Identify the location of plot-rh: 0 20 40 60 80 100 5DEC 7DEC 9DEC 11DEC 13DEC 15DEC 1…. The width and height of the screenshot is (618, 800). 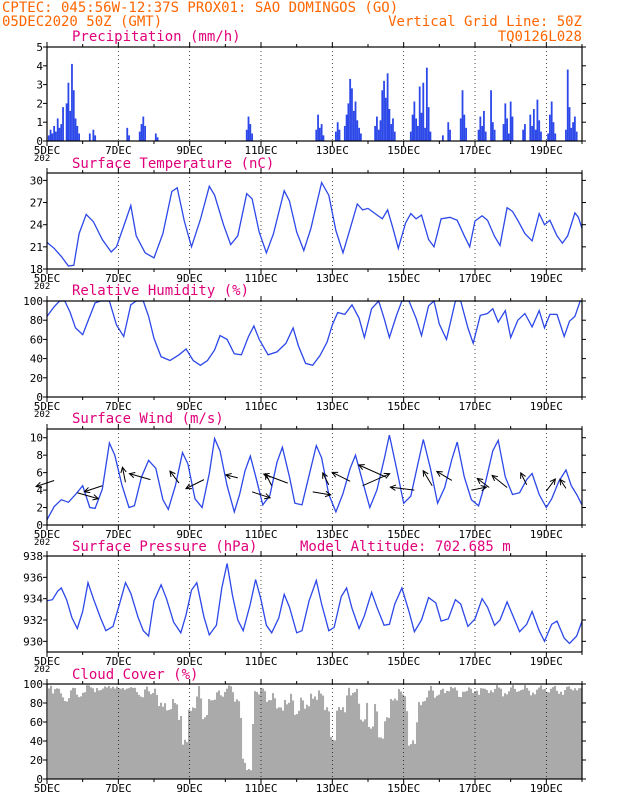
(304, 357).